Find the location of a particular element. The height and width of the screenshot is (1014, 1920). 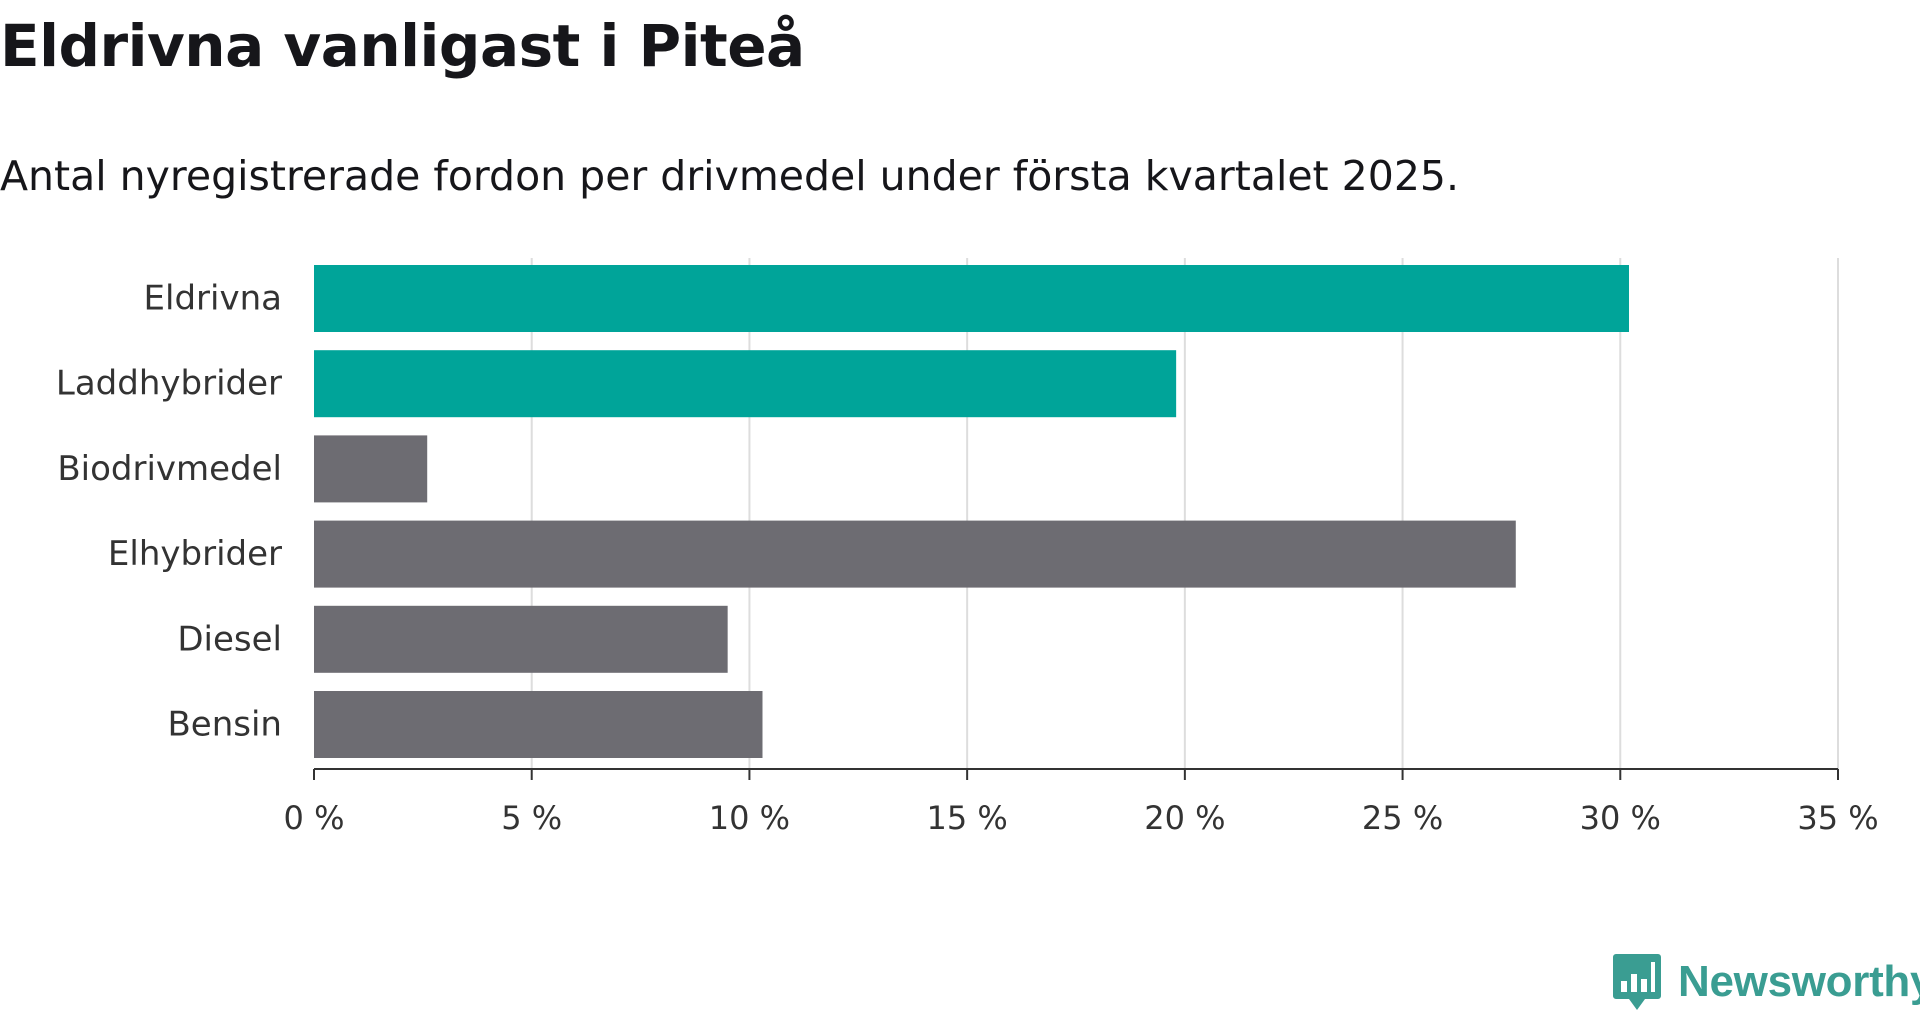

bar-elhybrider is located at coordinates (915, 554).